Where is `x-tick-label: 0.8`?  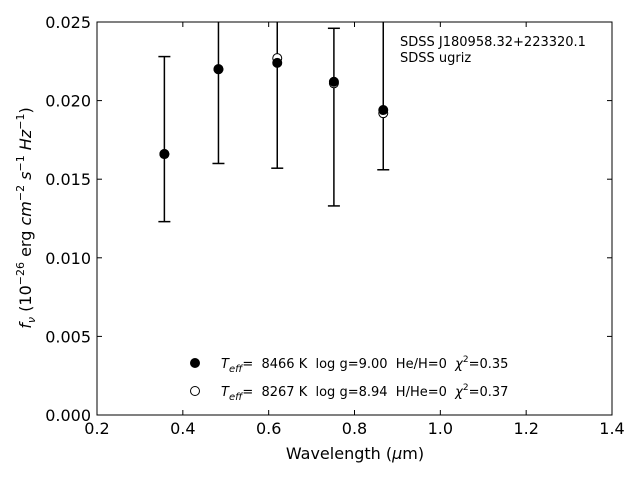 x-tick-label: 0.8 is located at coordinates (354, 428).